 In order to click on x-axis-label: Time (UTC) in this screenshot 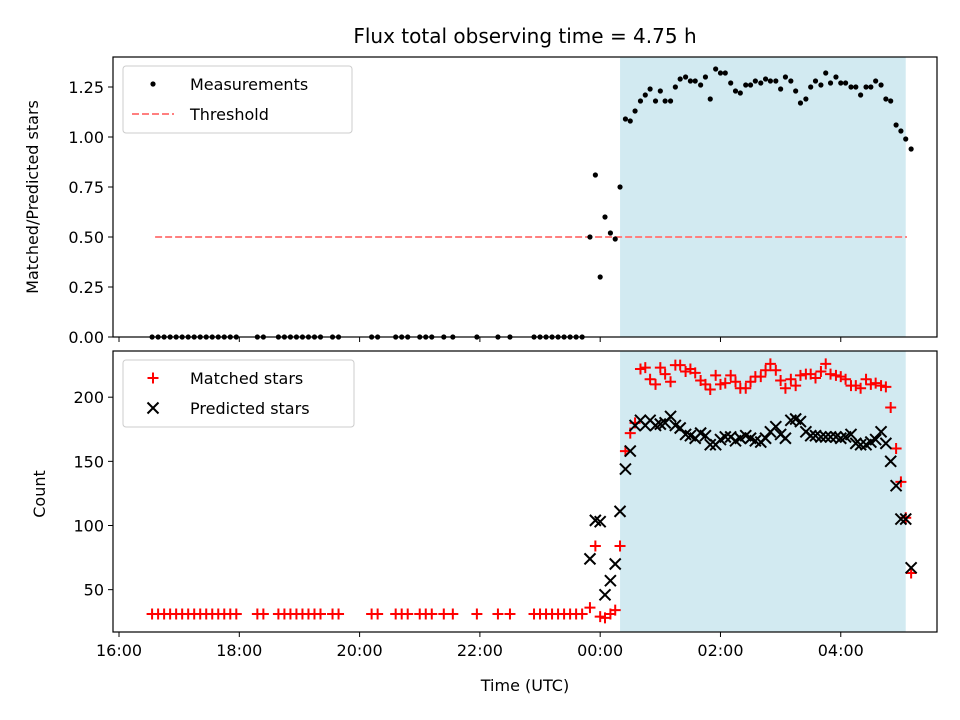, I will do `click(524, 685)`.